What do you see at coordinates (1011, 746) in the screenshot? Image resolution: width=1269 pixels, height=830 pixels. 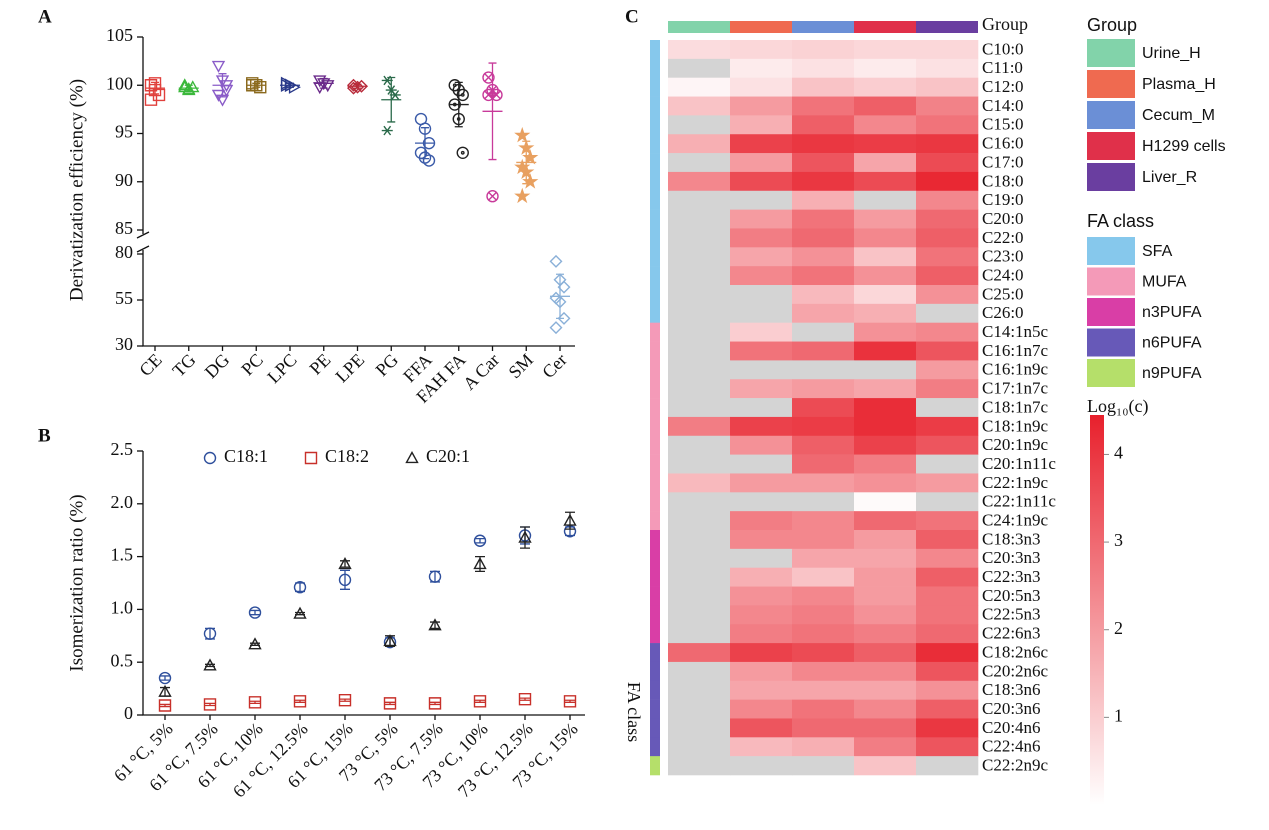 I see `row-label: C22:4n6` at bounding box center [1011, 746].